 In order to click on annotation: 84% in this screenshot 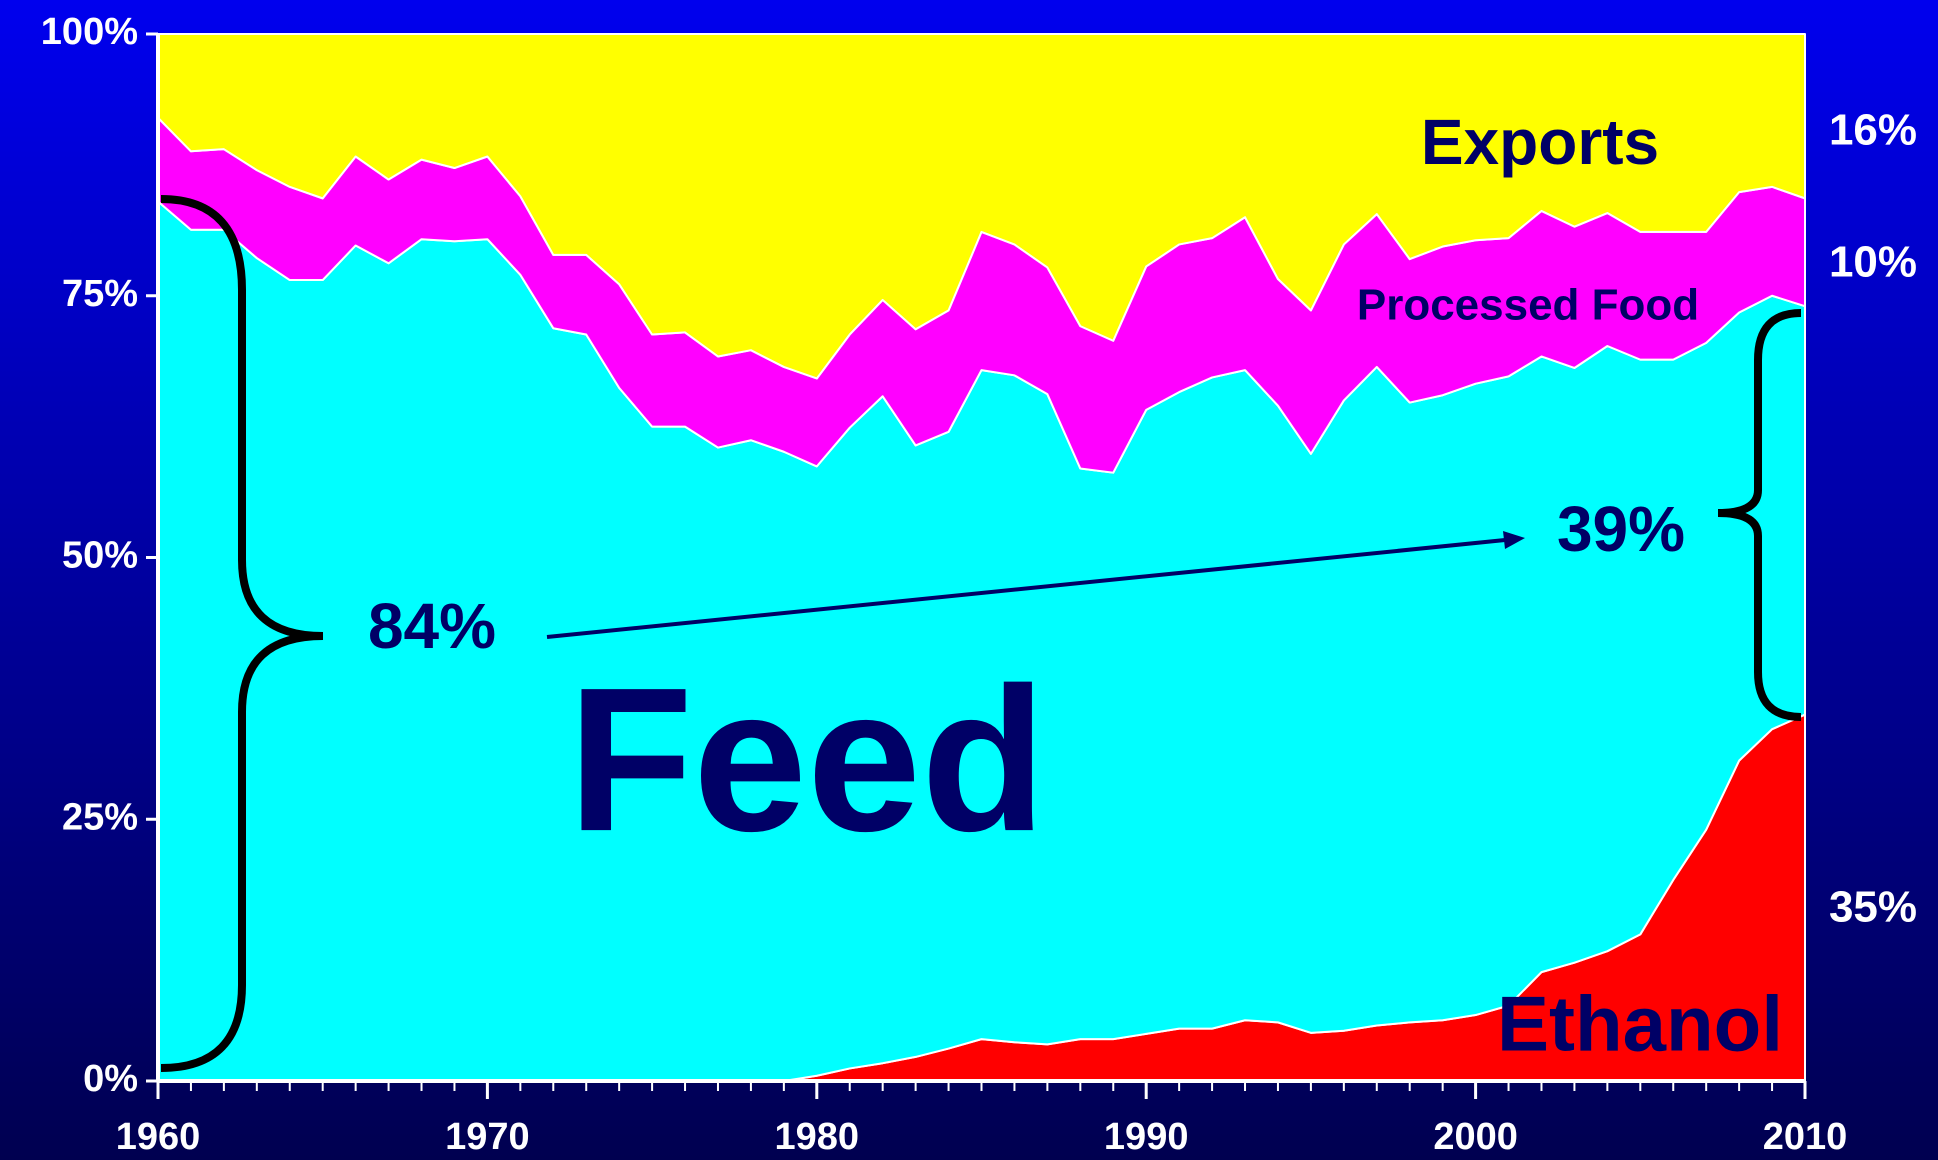, I will do `click(432, 626)`.